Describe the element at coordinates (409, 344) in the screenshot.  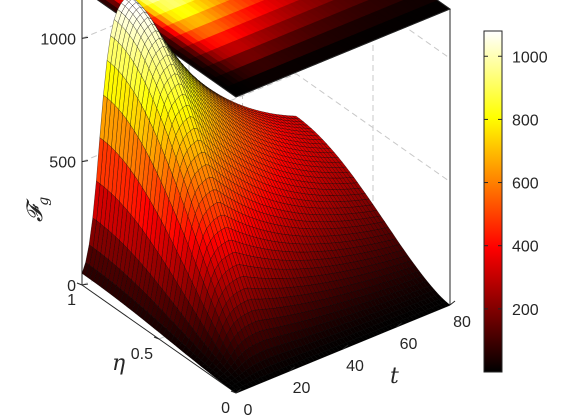
I see `x-tick-label: 60` at that location.